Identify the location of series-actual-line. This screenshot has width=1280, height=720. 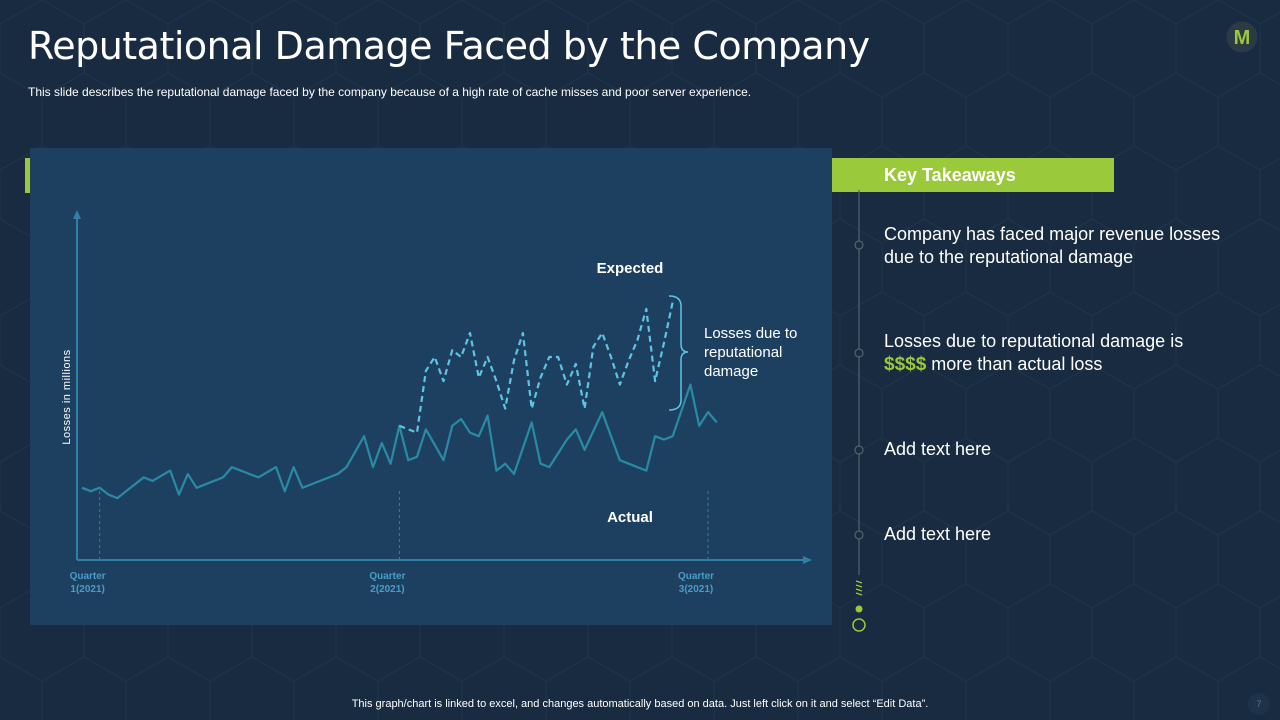
(399, 441).